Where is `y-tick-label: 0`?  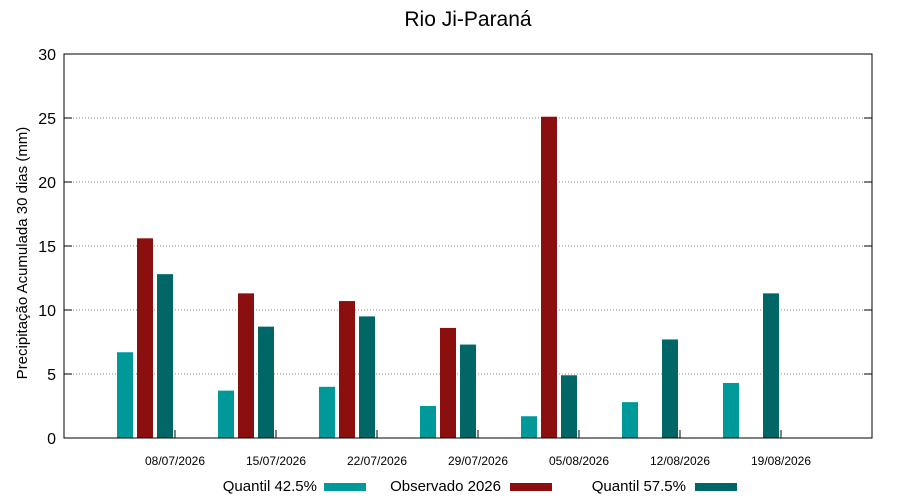 y-tick-label: 0 is located at coordinates (51, 439).